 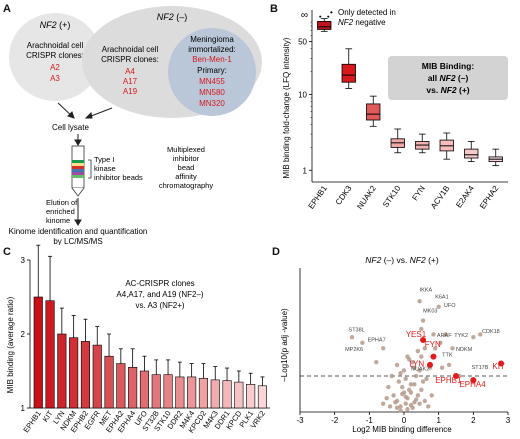 I want to click on c-note-line2: A4,A17, and A19 (NF2–), so click(x=160, y=294).